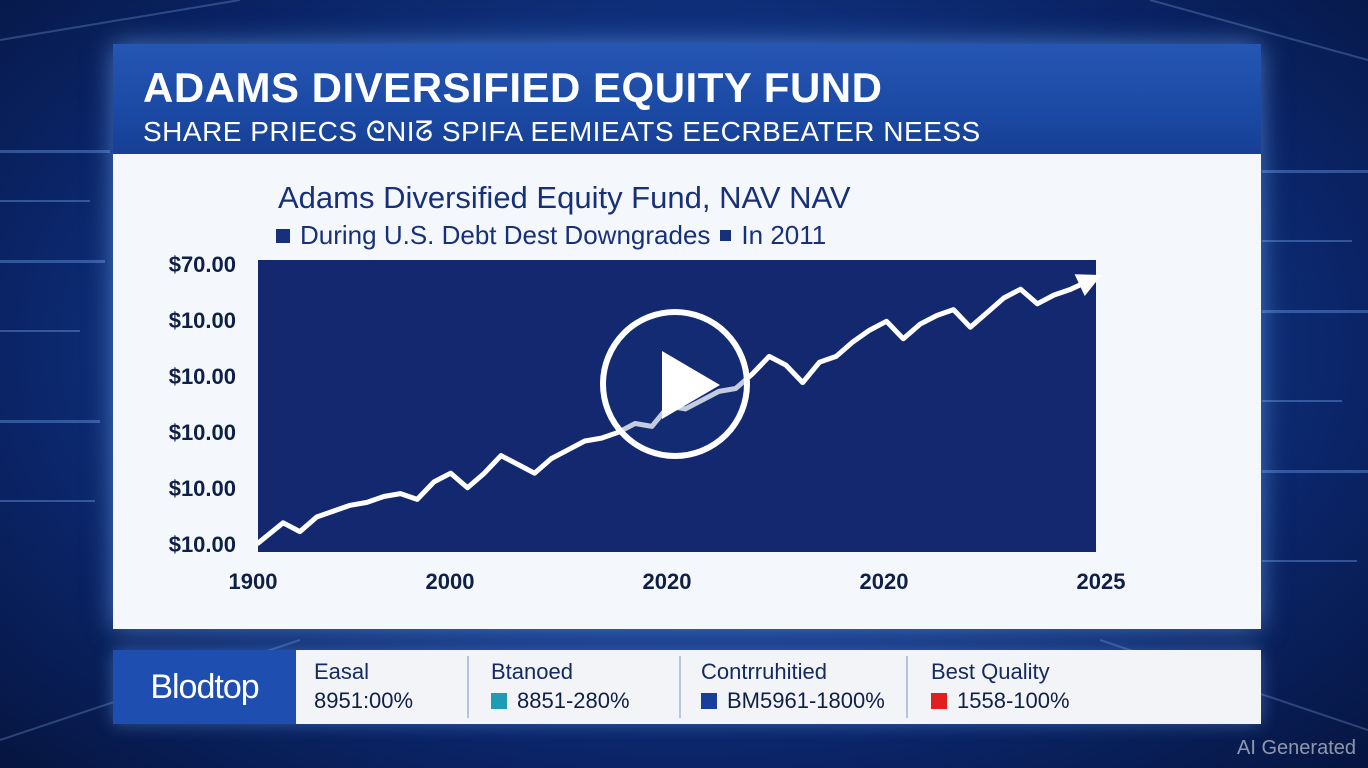 The width and height of the screenshot is (1368, 768). I want to click on ticker-item-value: 8951:00%, so click(363, 701).